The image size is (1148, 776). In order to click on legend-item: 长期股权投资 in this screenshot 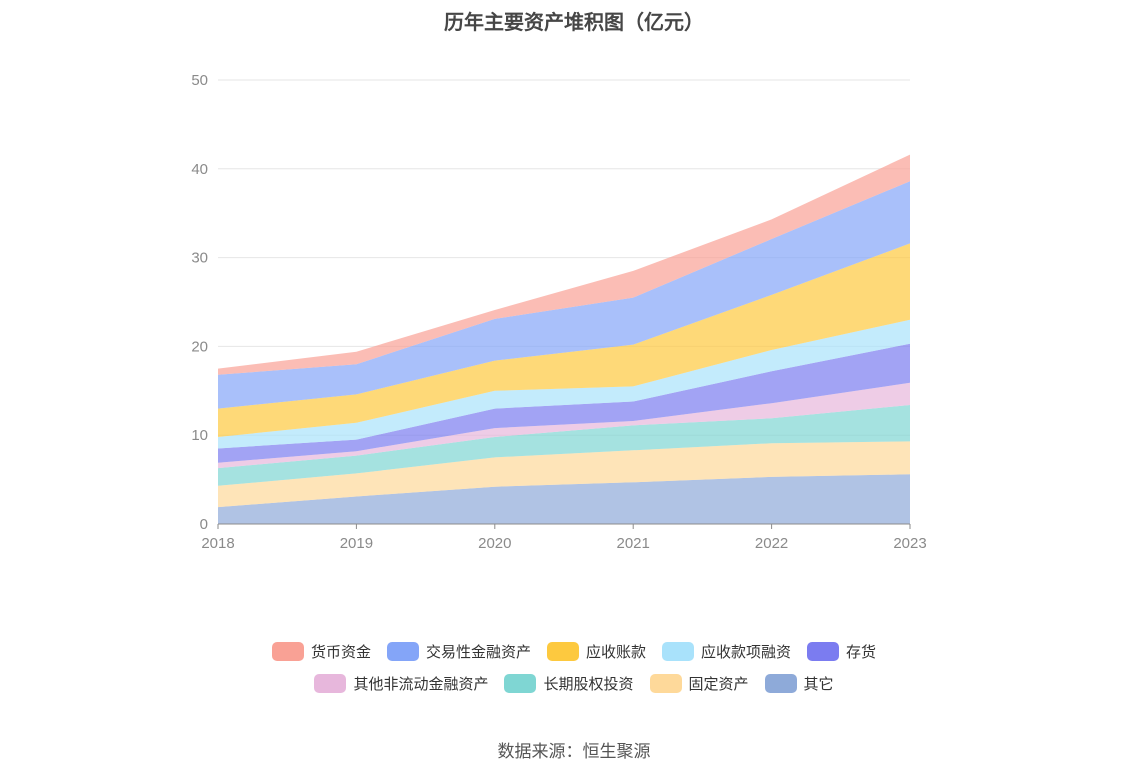, I will do `click(569, 683)`.